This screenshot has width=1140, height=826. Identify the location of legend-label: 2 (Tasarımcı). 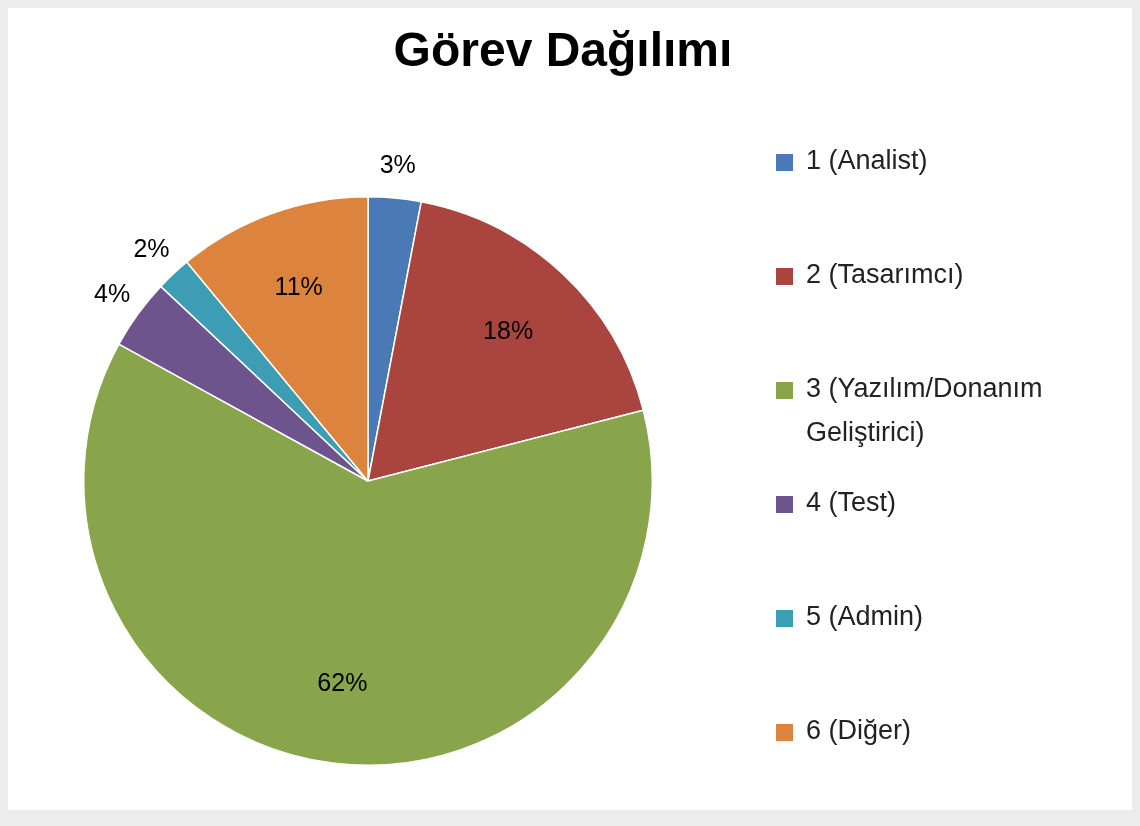
(885, 274).